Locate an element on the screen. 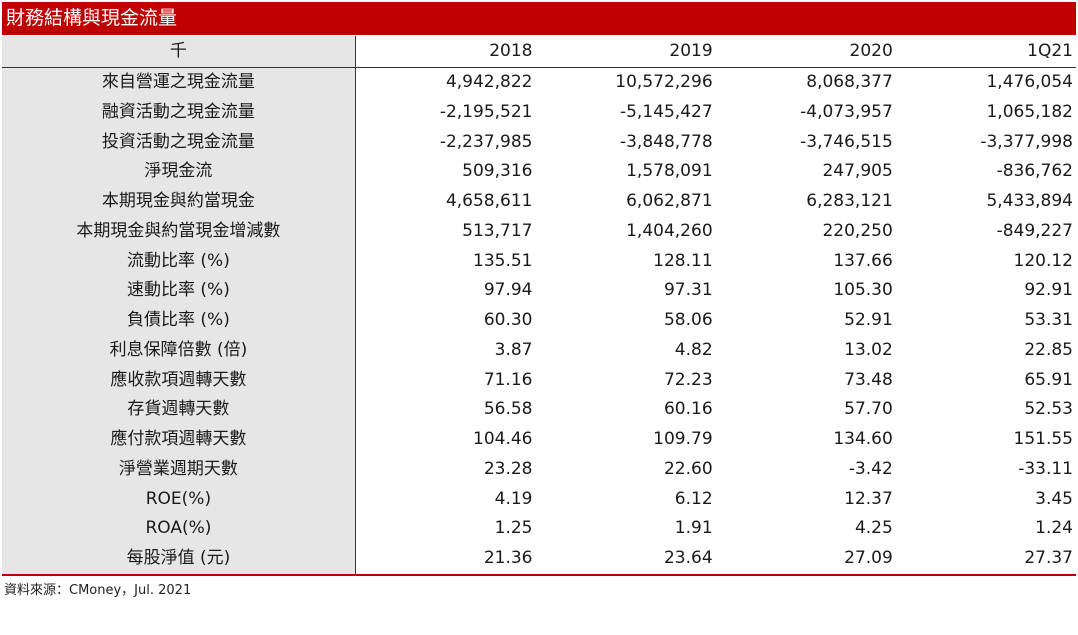 This screenshot has width=1078, height=635. header-row: 千 2018 2019 2020 1Q21 is located at coordinates (539, 52).